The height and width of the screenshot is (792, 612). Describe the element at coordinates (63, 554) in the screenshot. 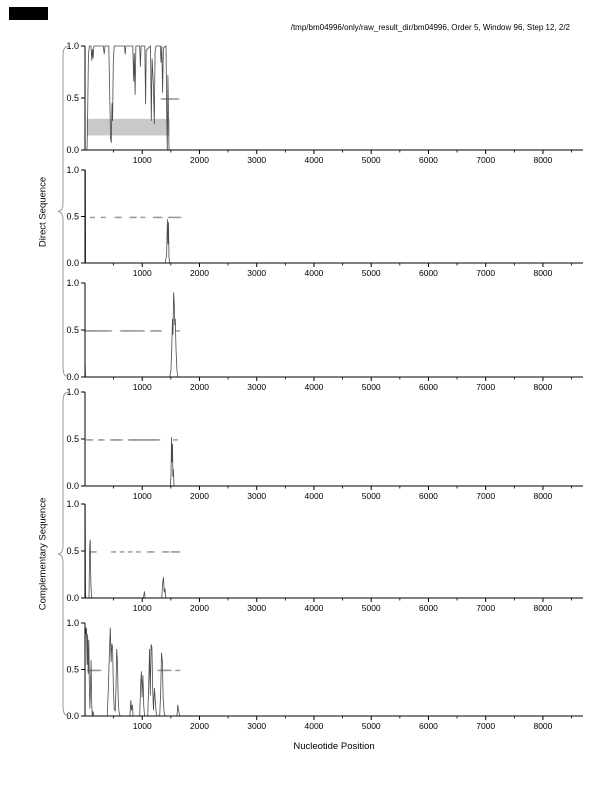

I see `complementary-sequence-brace` at that location.